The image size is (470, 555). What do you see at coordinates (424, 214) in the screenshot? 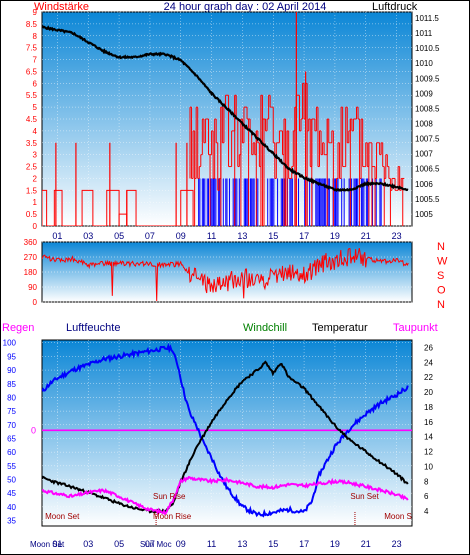
I see `pressure-y-tick-label: 1005` at bounding box center [424, 214].